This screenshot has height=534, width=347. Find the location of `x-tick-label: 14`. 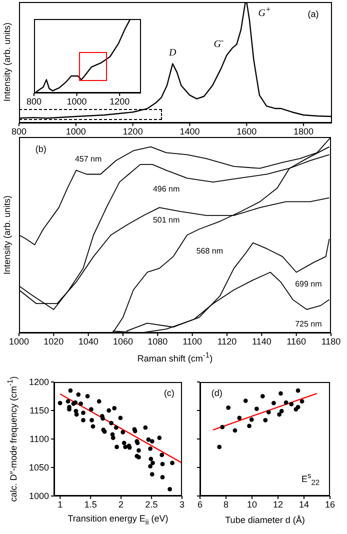

x-tick-label: 14 is located at coordinates (304, 504).